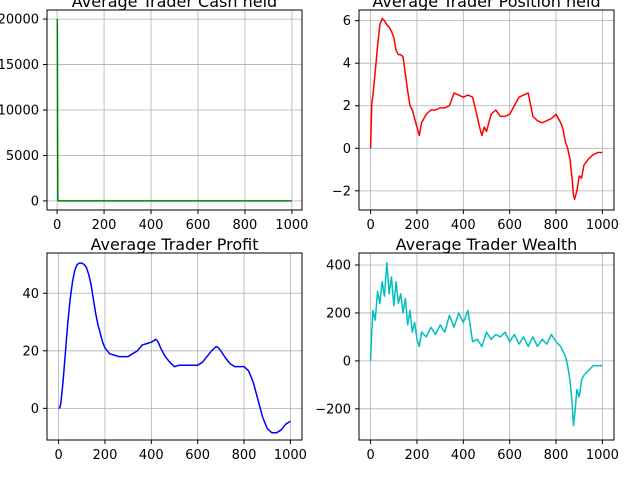 The image size is (640, 480). I want to click on y-tick-label: 200, so click(338, 313).